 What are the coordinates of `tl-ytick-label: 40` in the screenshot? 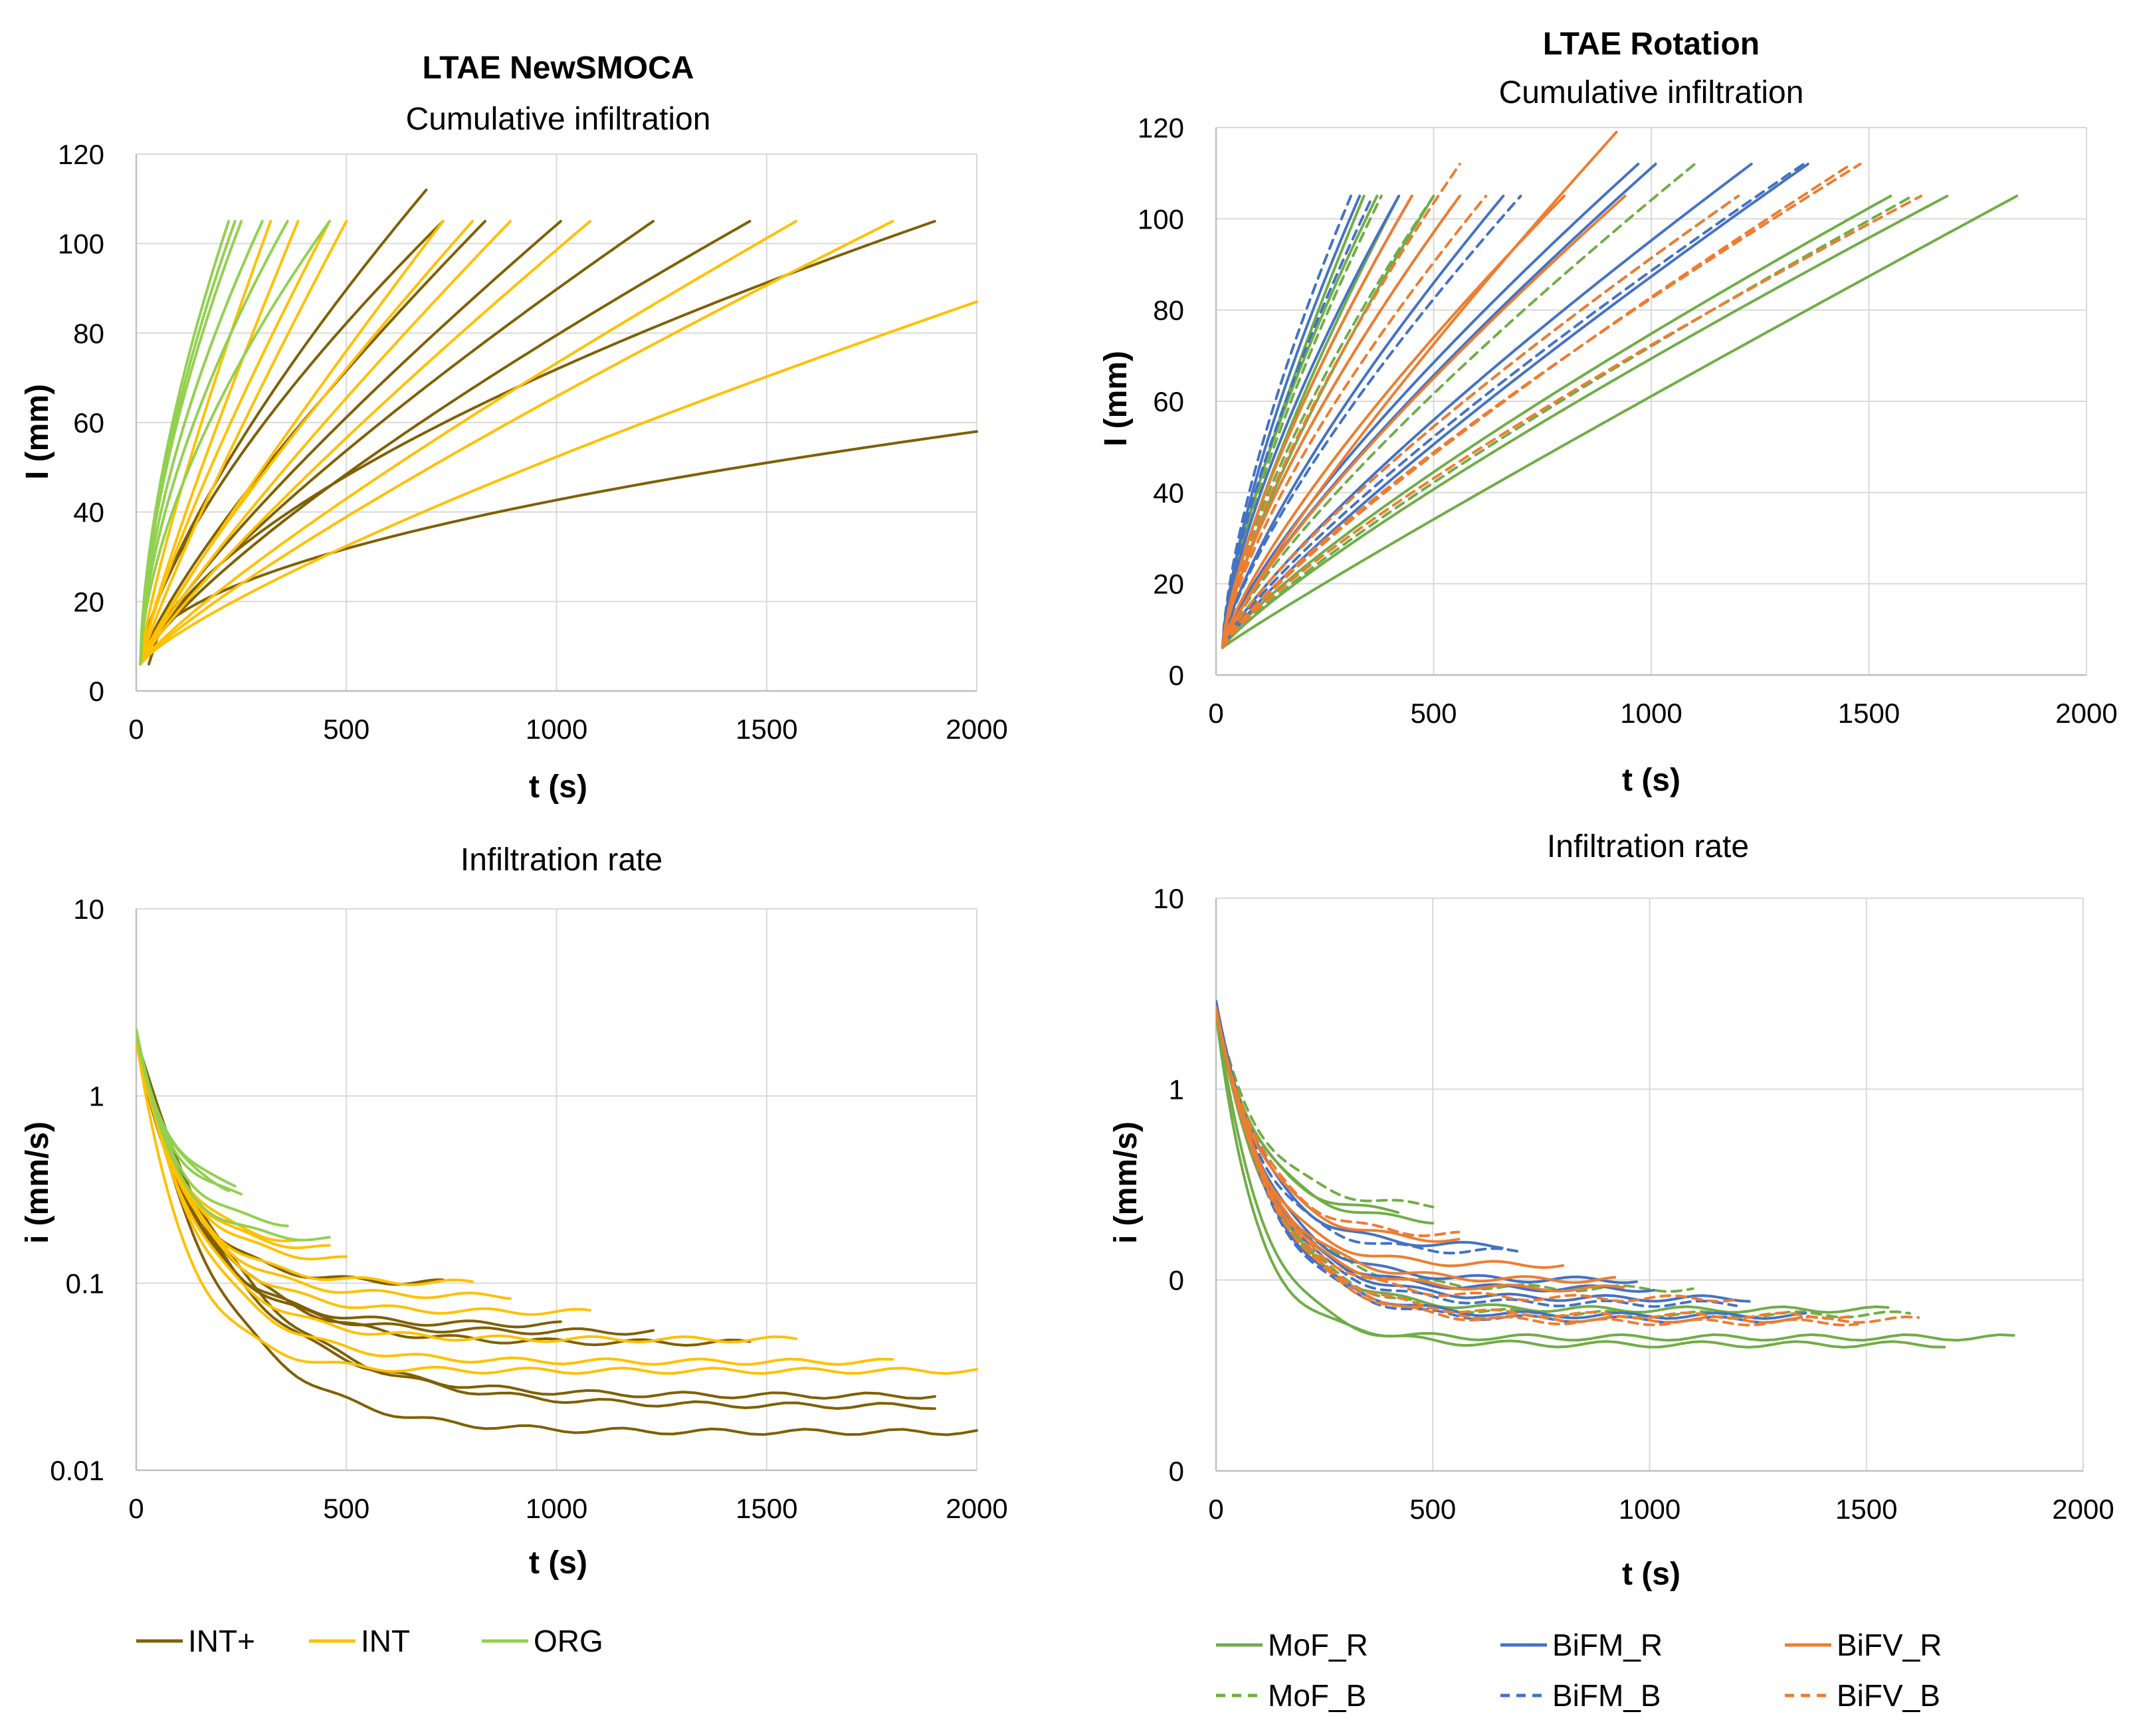 It's located at (89, 512).